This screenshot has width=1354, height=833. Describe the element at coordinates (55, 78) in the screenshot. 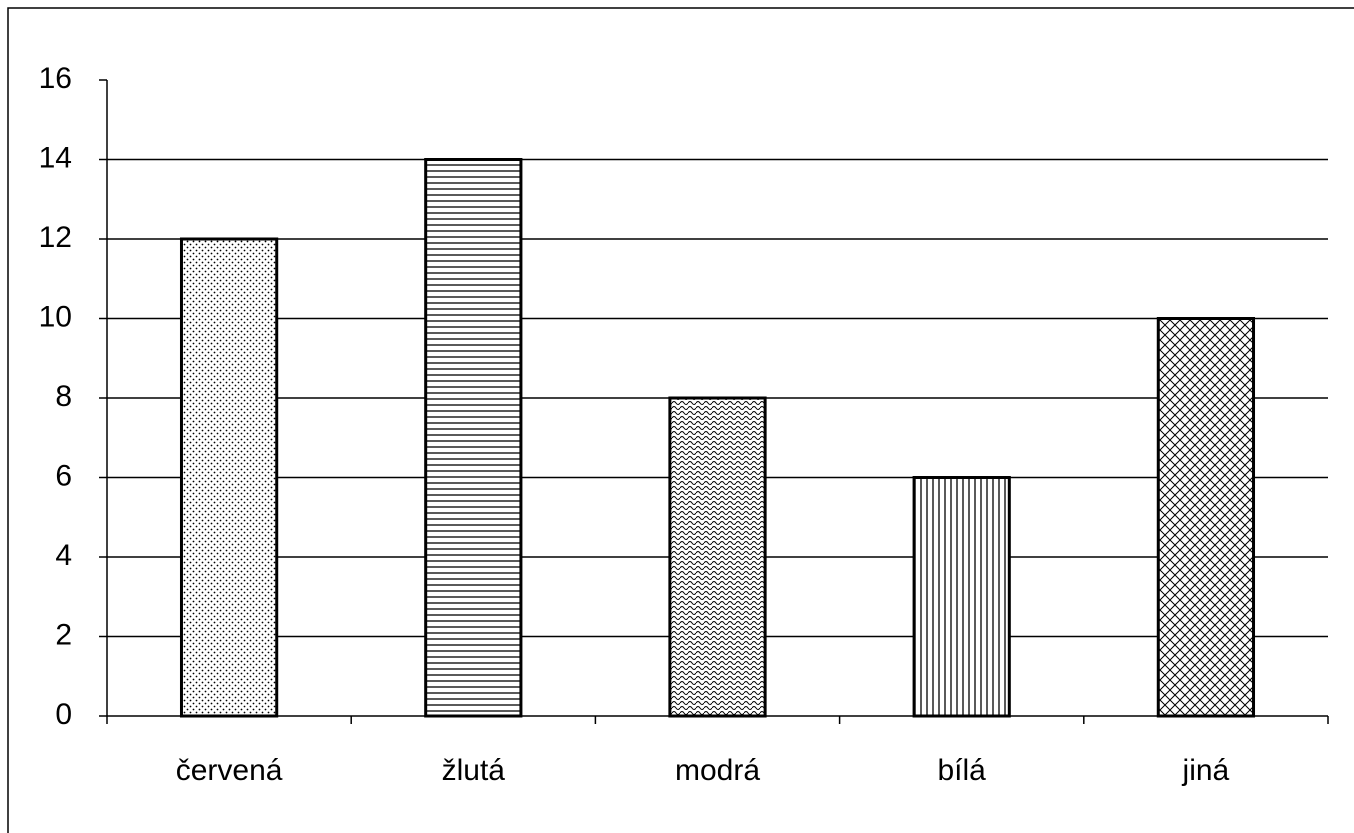

I see `y-tick-label: 16` at that location.